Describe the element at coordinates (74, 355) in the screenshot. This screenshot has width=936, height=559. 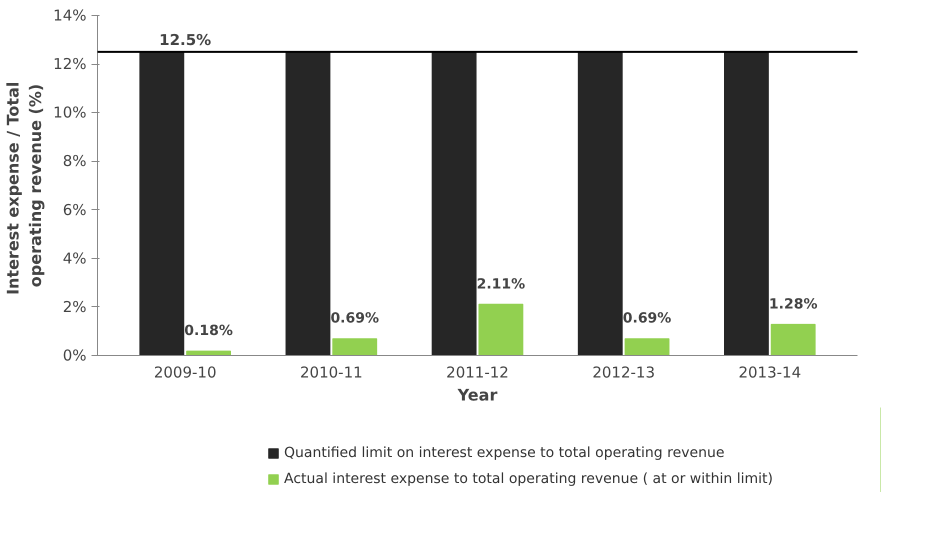
I see `y-tick-label: 0%` at that location.